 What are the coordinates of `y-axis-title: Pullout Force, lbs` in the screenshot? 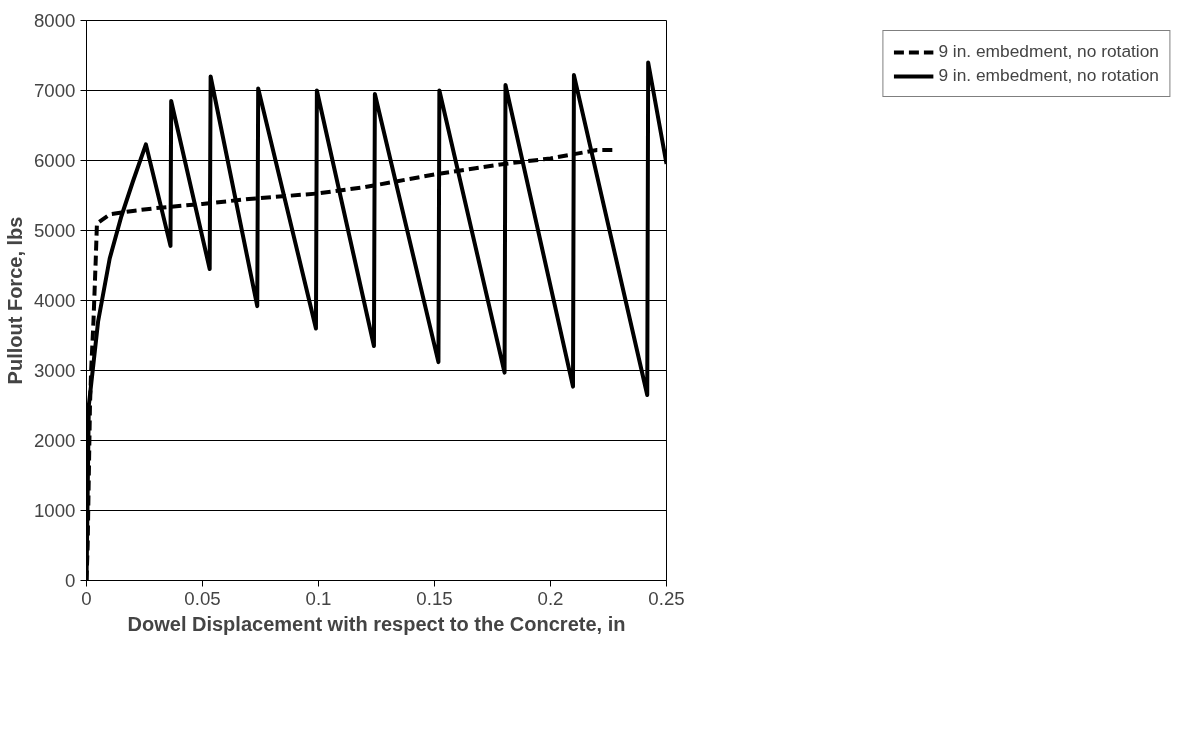 It's located at (15, 300).